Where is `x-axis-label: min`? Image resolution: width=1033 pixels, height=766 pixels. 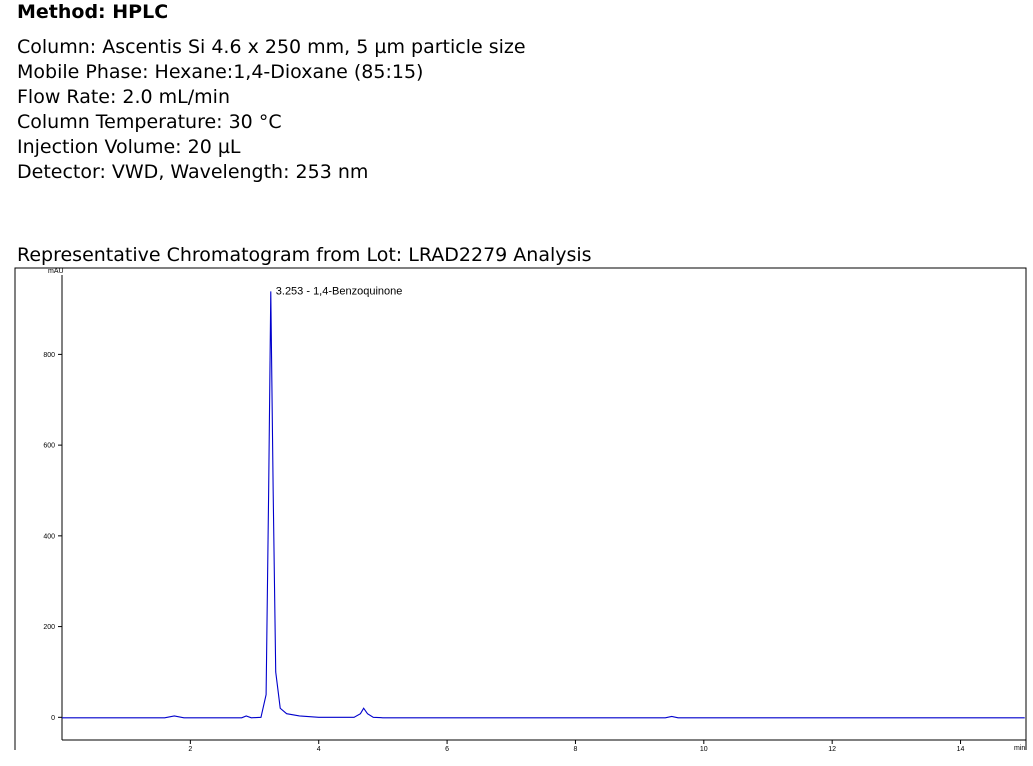 x-axis-label: min is located at coordinates (1019, 748).